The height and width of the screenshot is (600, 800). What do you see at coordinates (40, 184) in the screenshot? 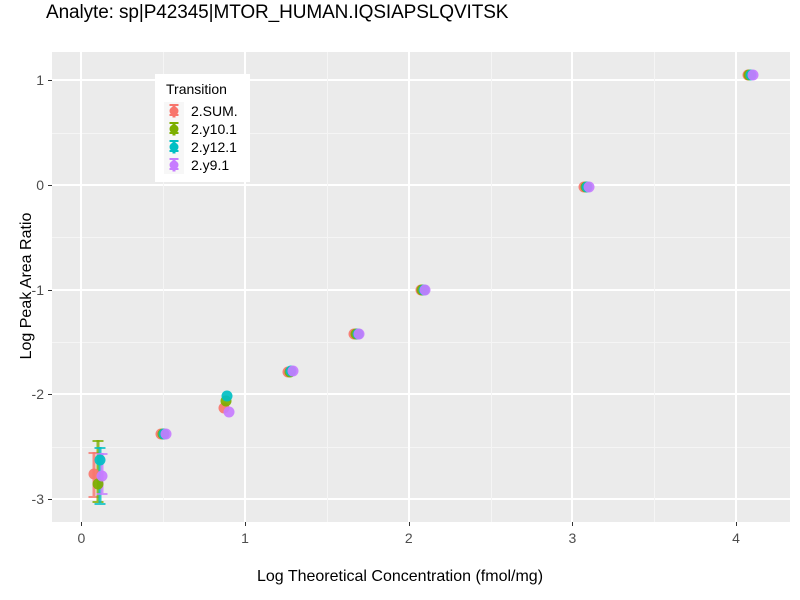
I see `y-axis-tick-label: 0` at bounding box center [40, 184].